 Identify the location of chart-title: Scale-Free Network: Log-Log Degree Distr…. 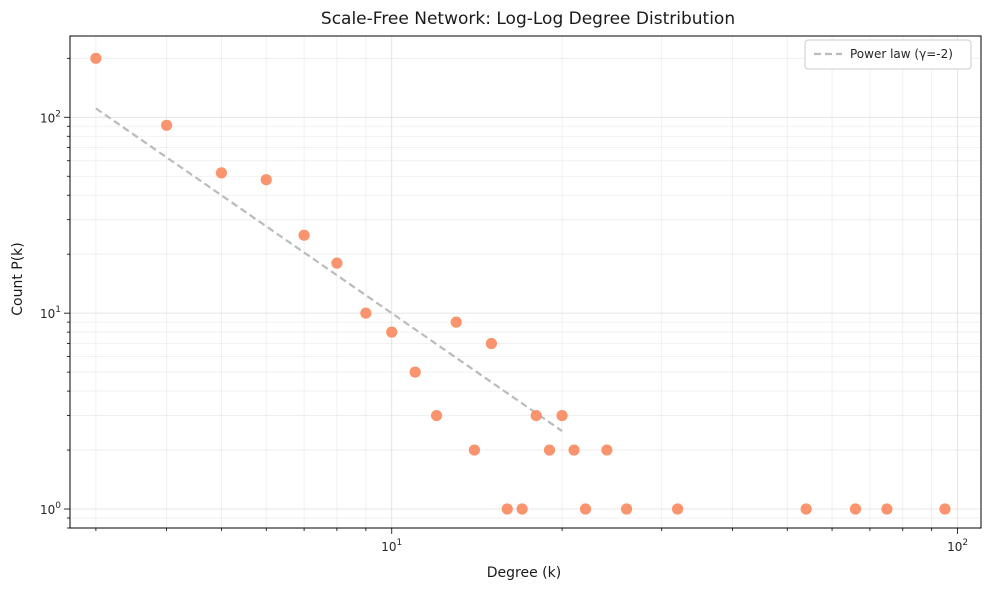
(528, 19).